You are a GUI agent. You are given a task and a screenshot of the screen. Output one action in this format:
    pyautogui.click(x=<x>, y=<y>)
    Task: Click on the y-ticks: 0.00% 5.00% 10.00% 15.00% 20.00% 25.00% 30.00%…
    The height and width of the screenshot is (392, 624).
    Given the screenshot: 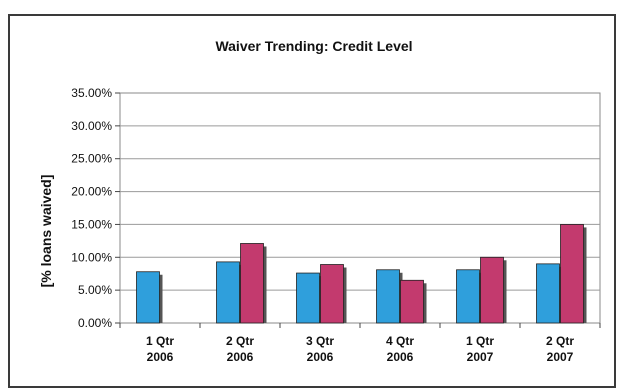 What is the action you would take?
    pyautogui.click(x=95, y=208)
    